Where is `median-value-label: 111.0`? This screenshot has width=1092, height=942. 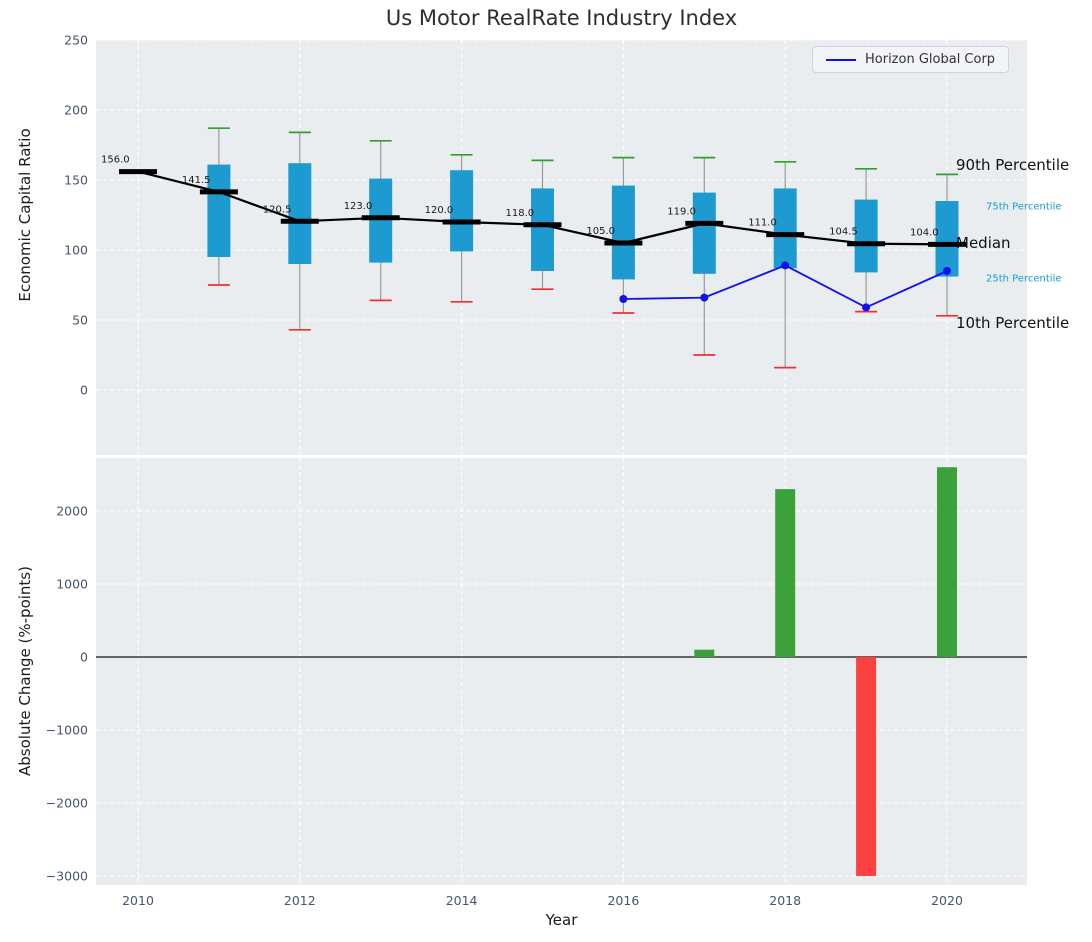 median-value-label: 111.0 is located at coordinates (762, 223).